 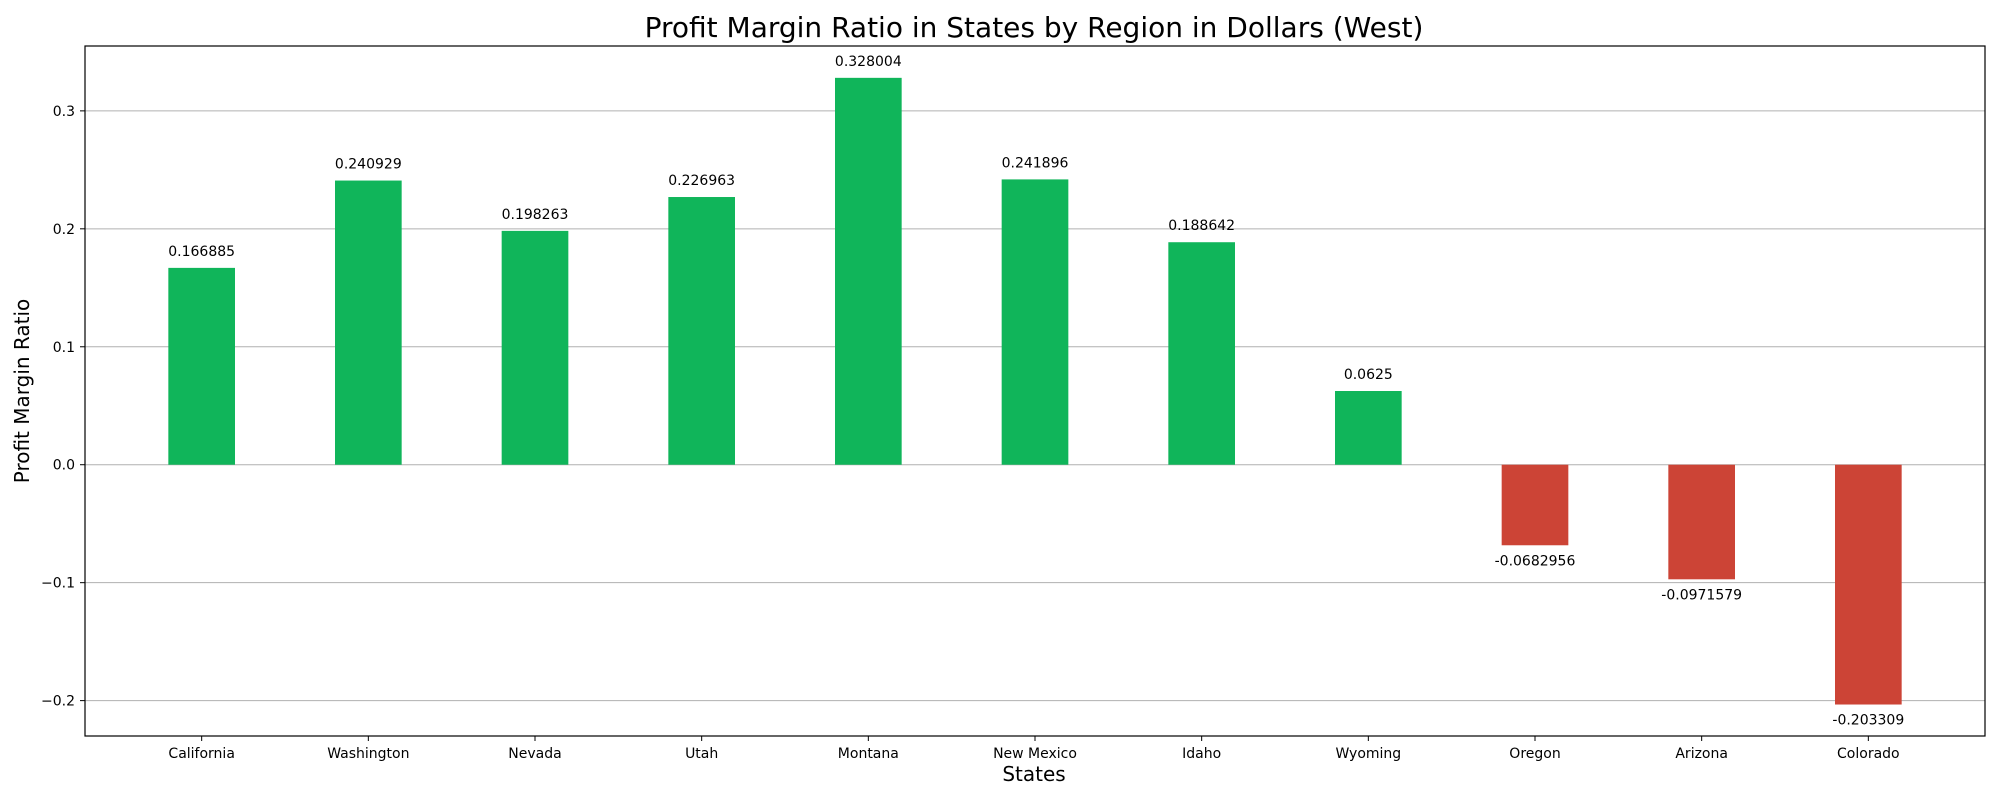 What do you see at coordinates (1368, 428) in the screenshot?
I see `bar-wyoming` at bounding box center [1368, 428].